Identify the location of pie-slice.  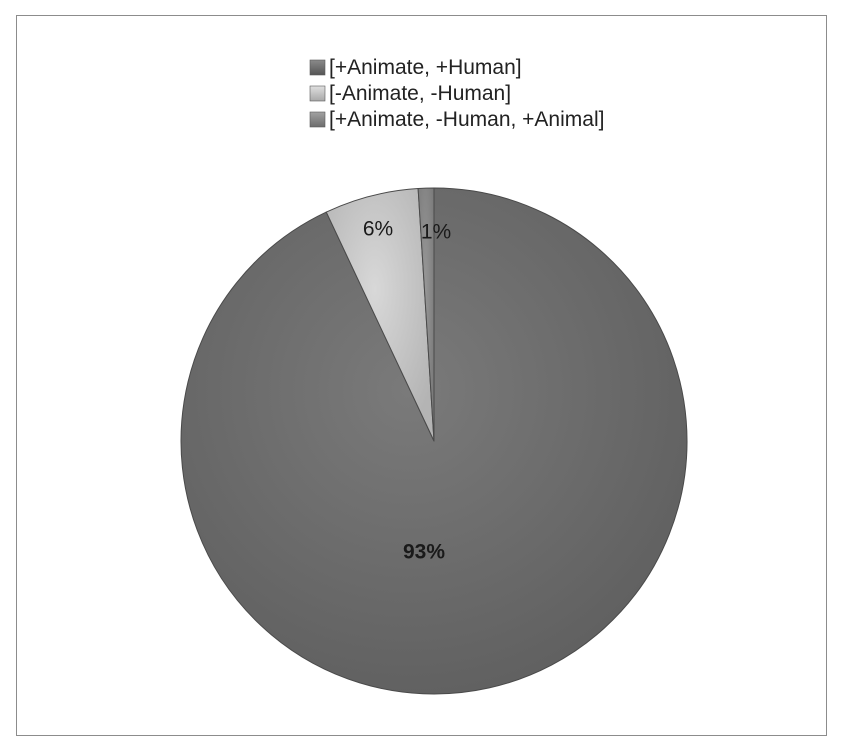
(426, 314).